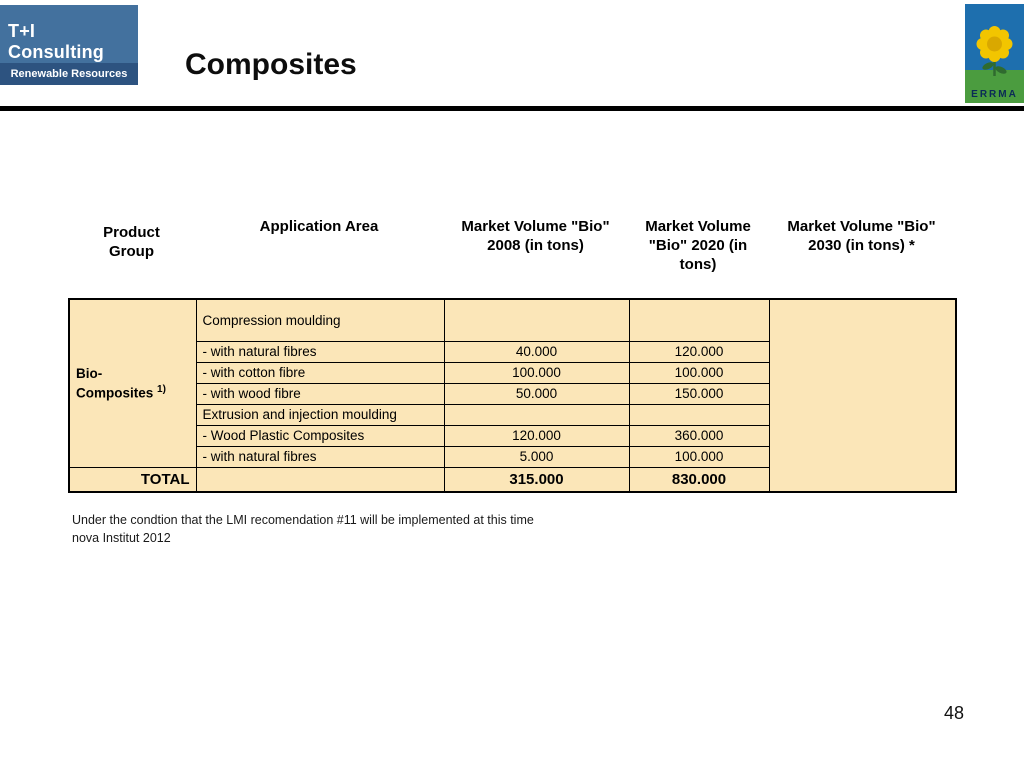  Describe the element at coordinates (535, 236) in the screenshot. I see `column-header-2008: Market Volume "Bio" 2008 (in tons)` at that location.